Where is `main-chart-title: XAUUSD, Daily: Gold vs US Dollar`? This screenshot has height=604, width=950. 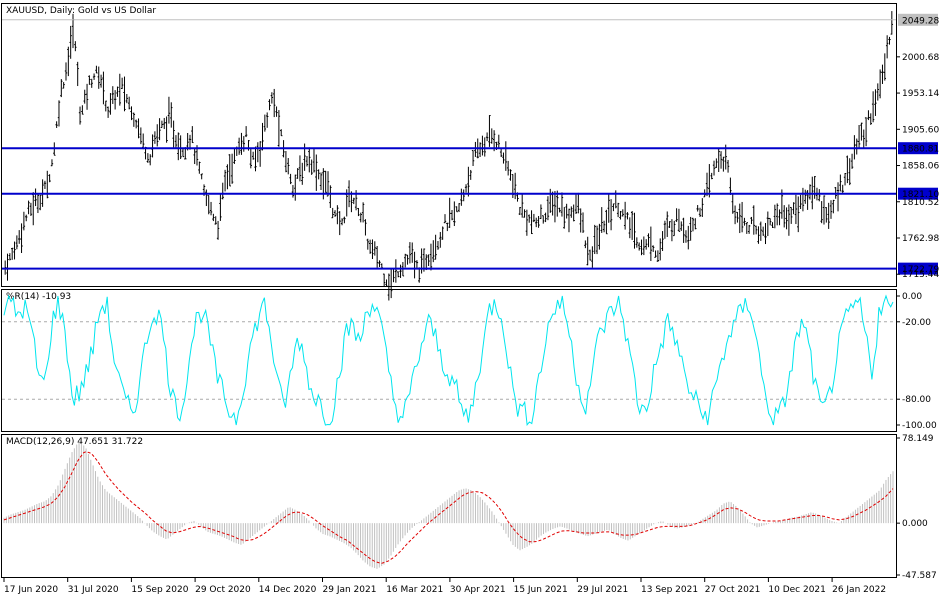
main-chart-title: XAUUSD, Daily: Gold vs US Dollar is located at coordinates (81, 11).